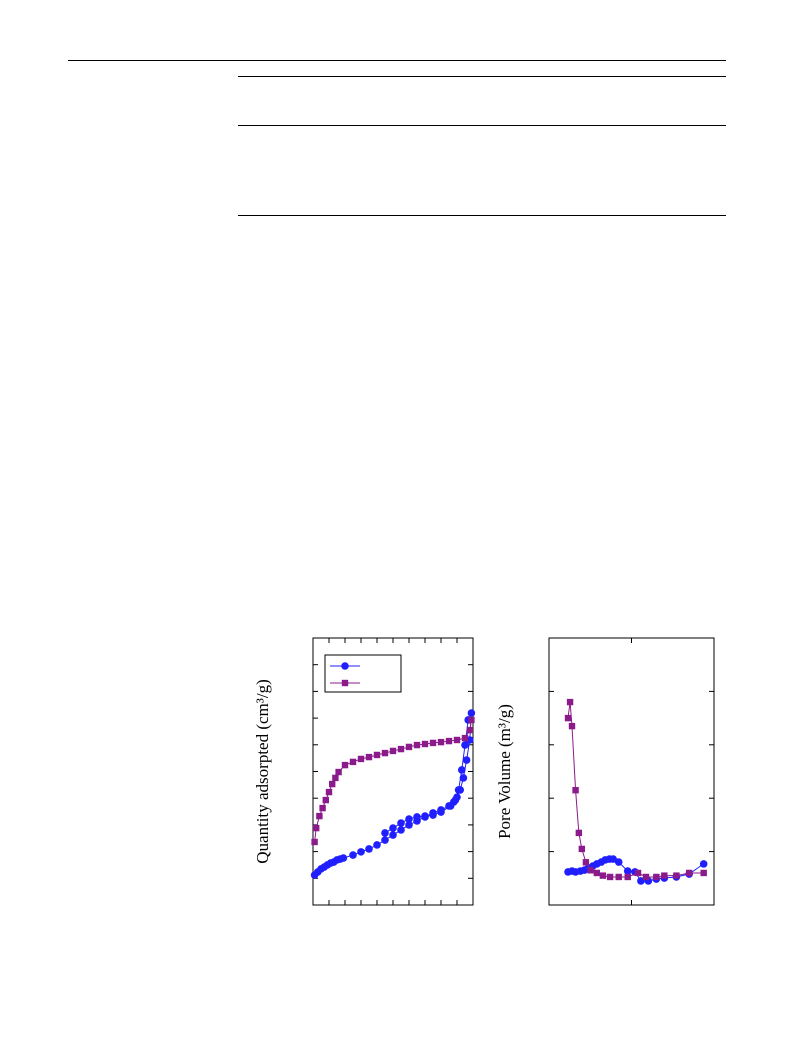 This screenshot has height=1053, width=793. I want to click on plot-frame, so click(631, 771).